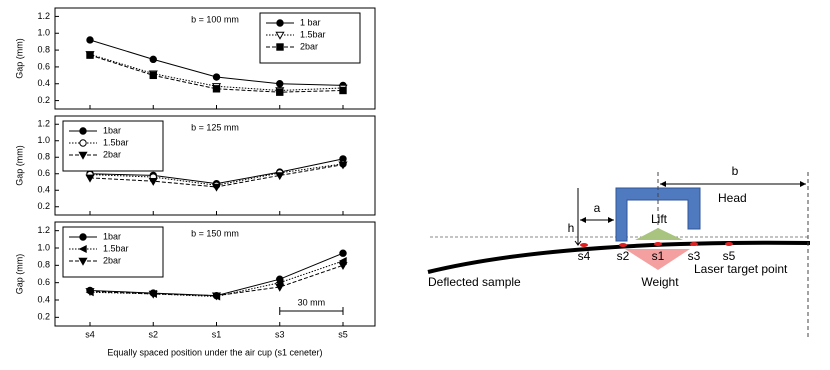  Describe the element at coordinates (732, 198) in the screenshot. I see `head-label: Head` at that location.